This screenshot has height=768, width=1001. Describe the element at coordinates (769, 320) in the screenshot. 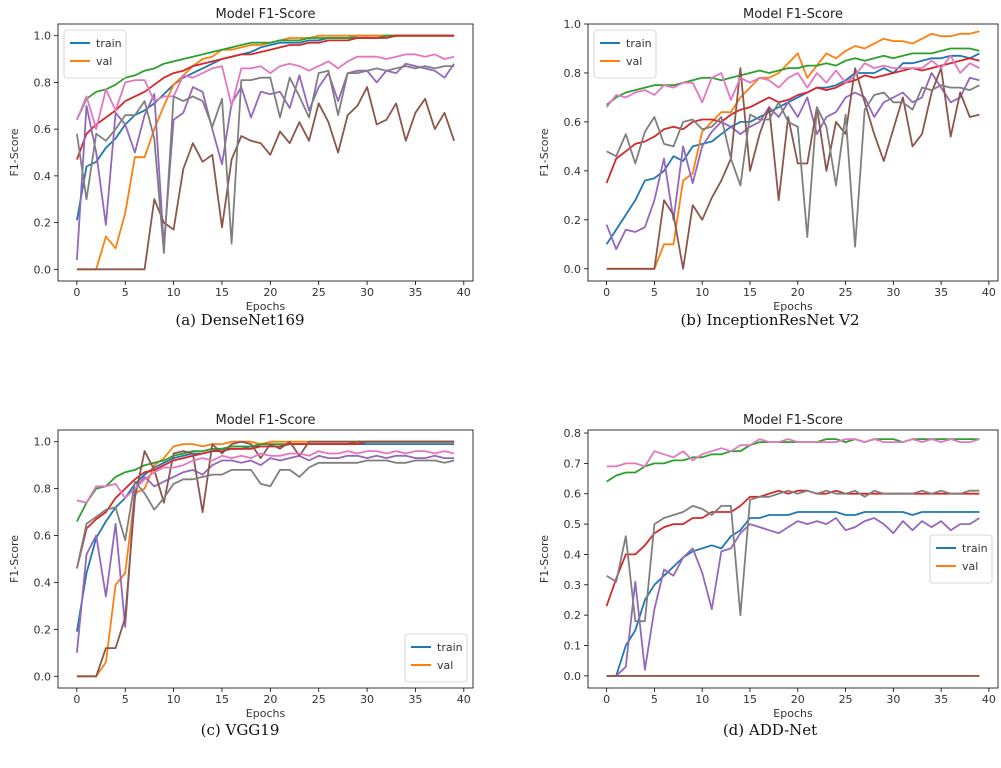

I see `subfigure-caption: (b) InceptionResNet V2` at that location.